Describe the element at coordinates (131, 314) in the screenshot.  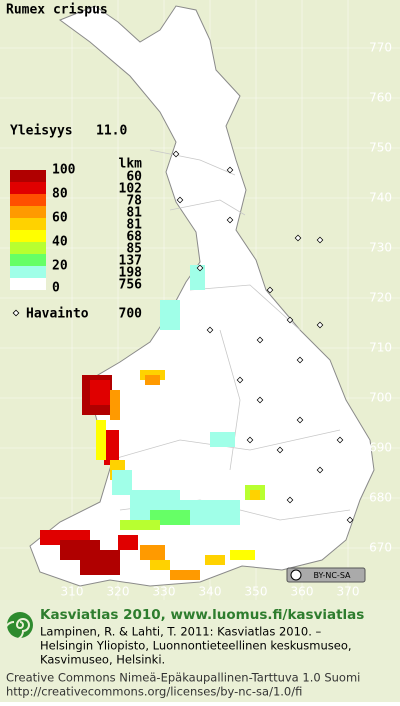
I see `observation-count: 700` at that location.